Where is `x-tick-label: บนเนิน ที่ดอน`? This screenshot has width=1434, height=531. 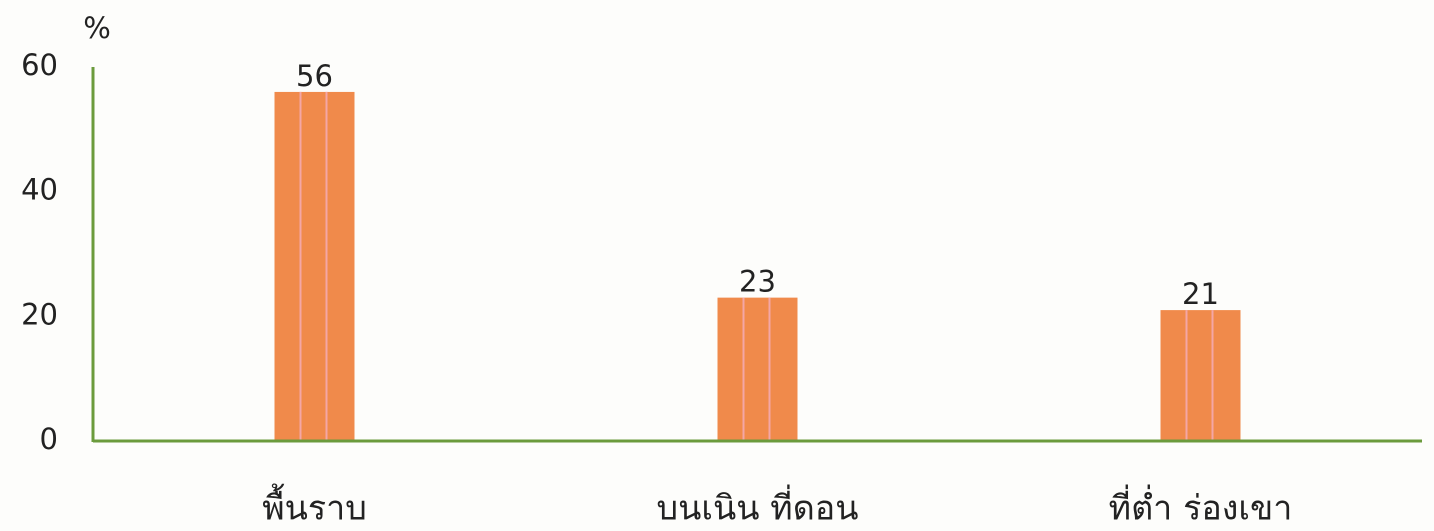
x-tick-label: บนเนิน ที่ดอน is located at coordinates (758, 507).